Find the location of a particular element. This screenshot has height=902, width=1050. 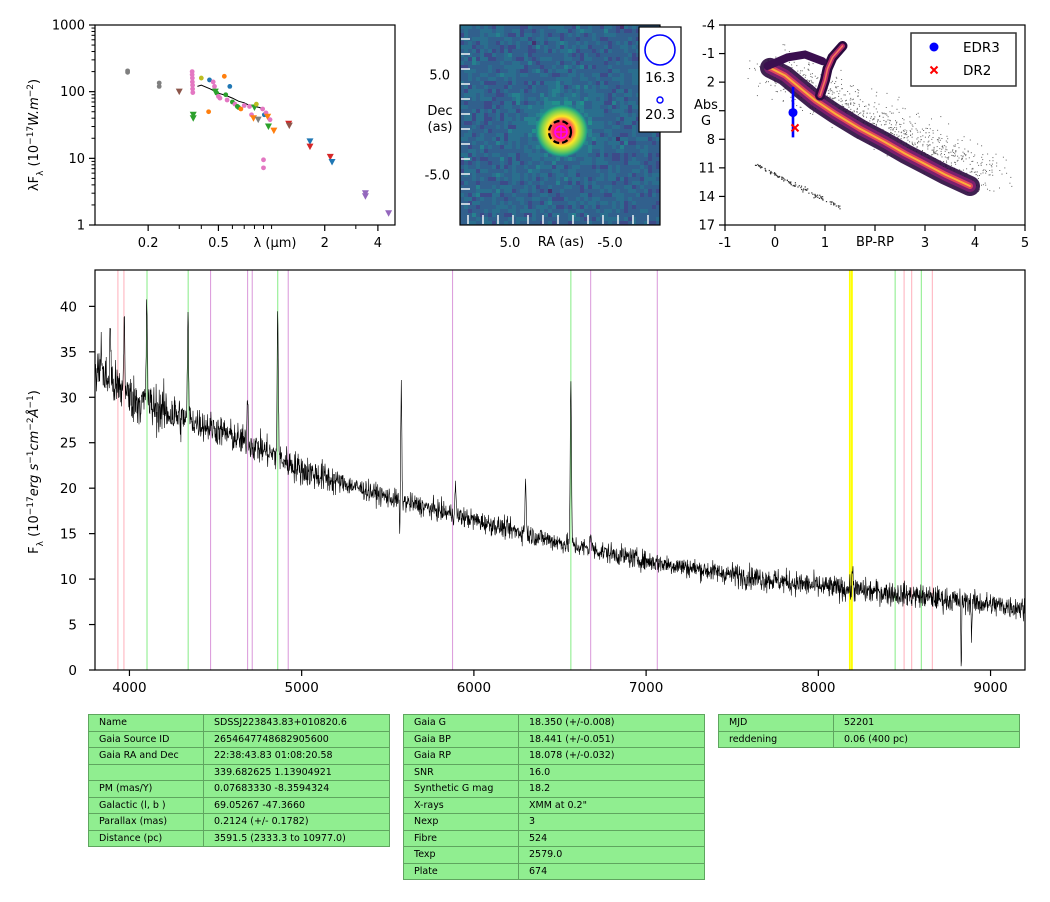

table-value-cell: 0.07683330 -8.3594324 is located at coordinates (296, 789).